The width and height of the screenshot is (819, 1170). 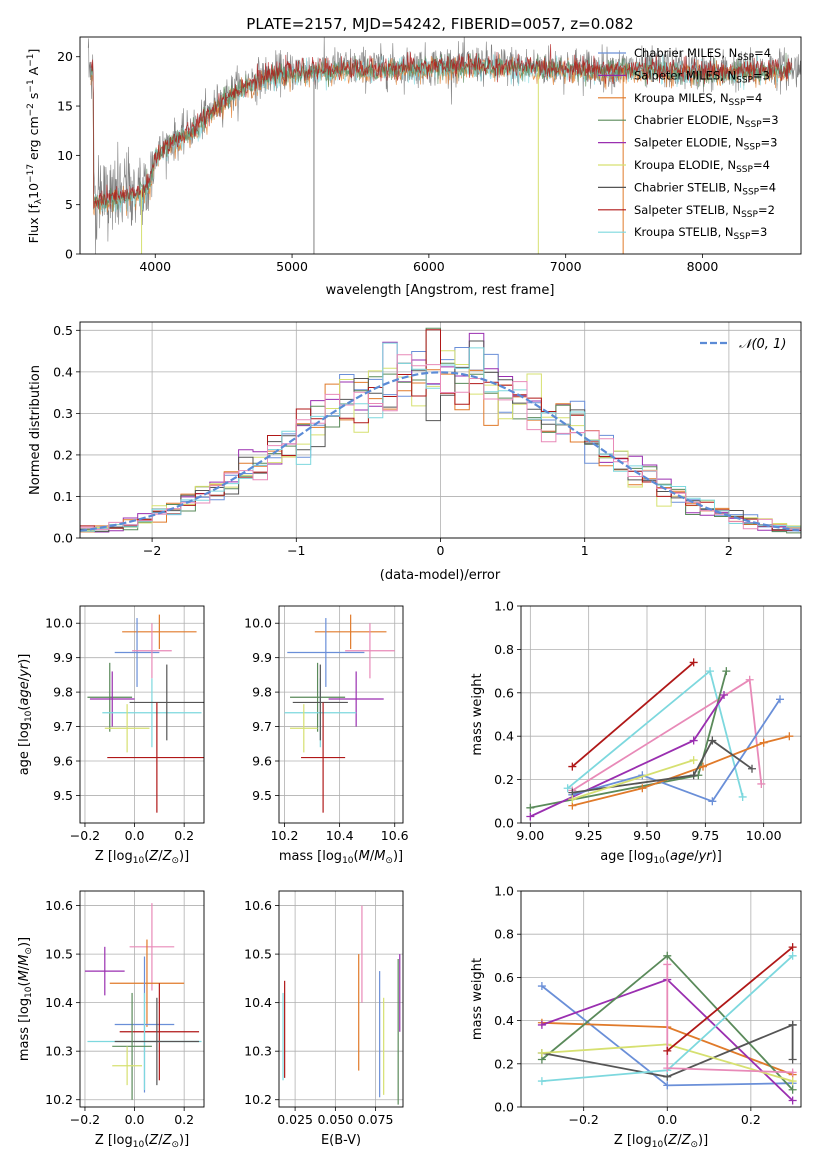 What do you see at coordinates (135, 835) in the screenshot?
I see `x-tick-label: 0.0` at bounding box center [135, 835].